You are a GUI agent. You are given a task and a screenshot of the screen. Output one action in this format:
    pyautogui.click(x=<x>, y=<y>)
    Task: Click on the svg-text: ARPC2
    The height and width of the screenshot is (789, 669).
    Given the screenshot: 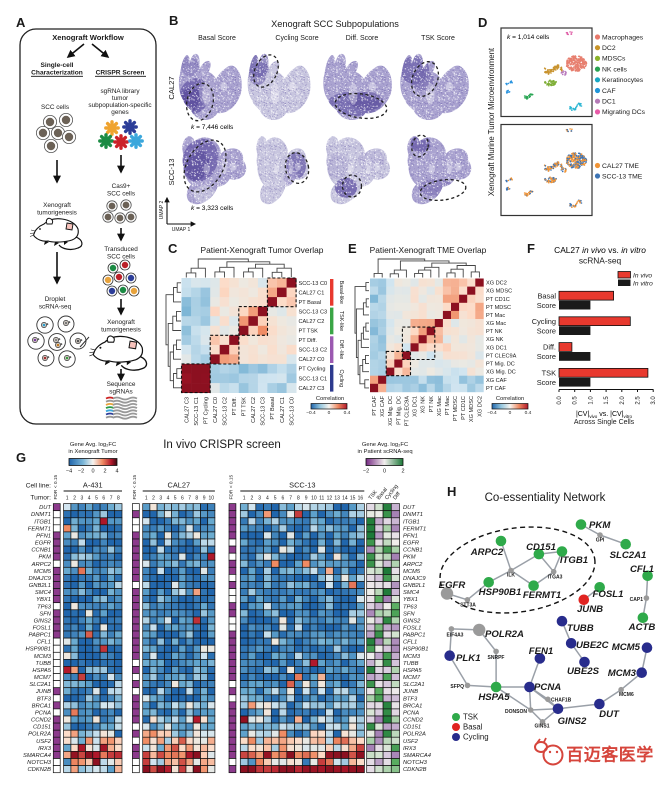 What is the action you would take?
    pyautogui.click(x=487, y=552)
    